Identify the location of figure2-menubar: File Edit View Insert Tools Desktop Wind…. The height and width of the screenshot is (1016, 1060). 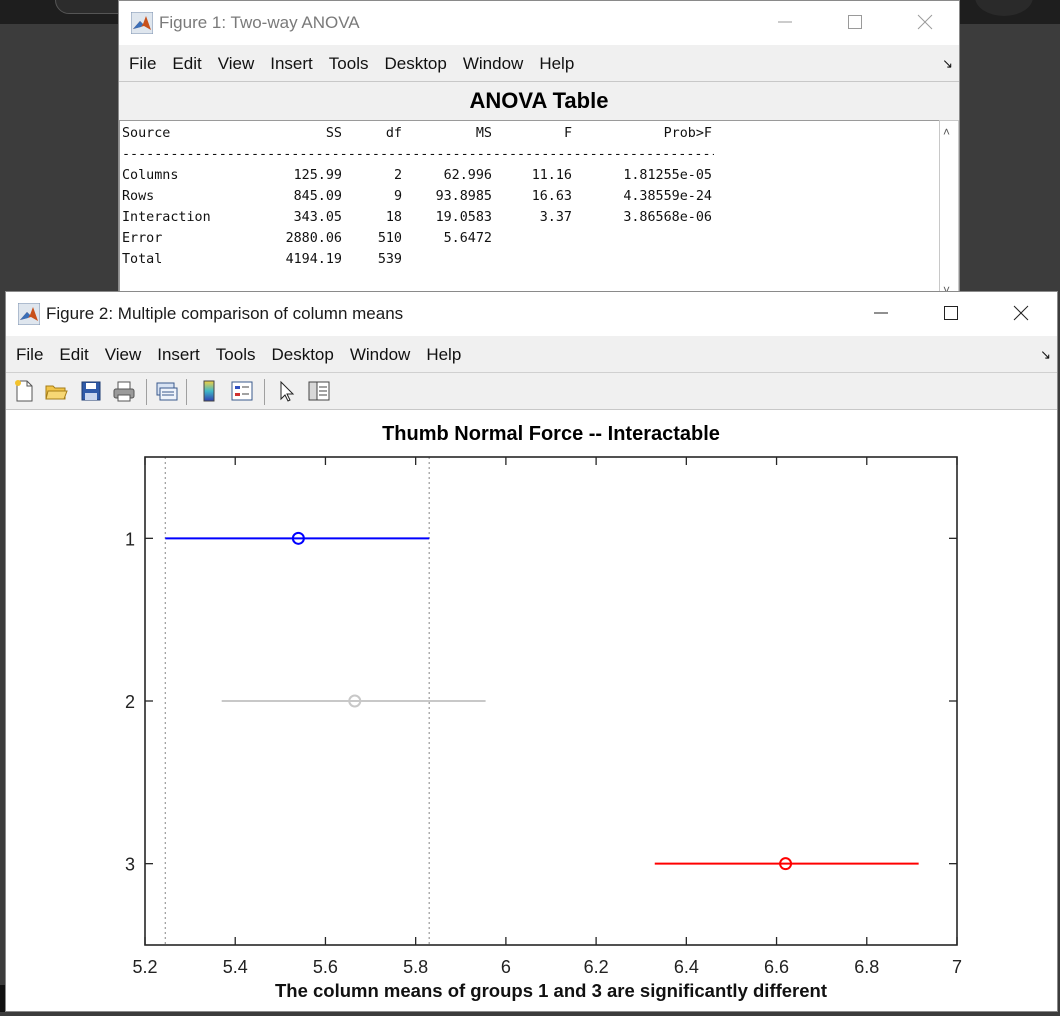
(531, 355).